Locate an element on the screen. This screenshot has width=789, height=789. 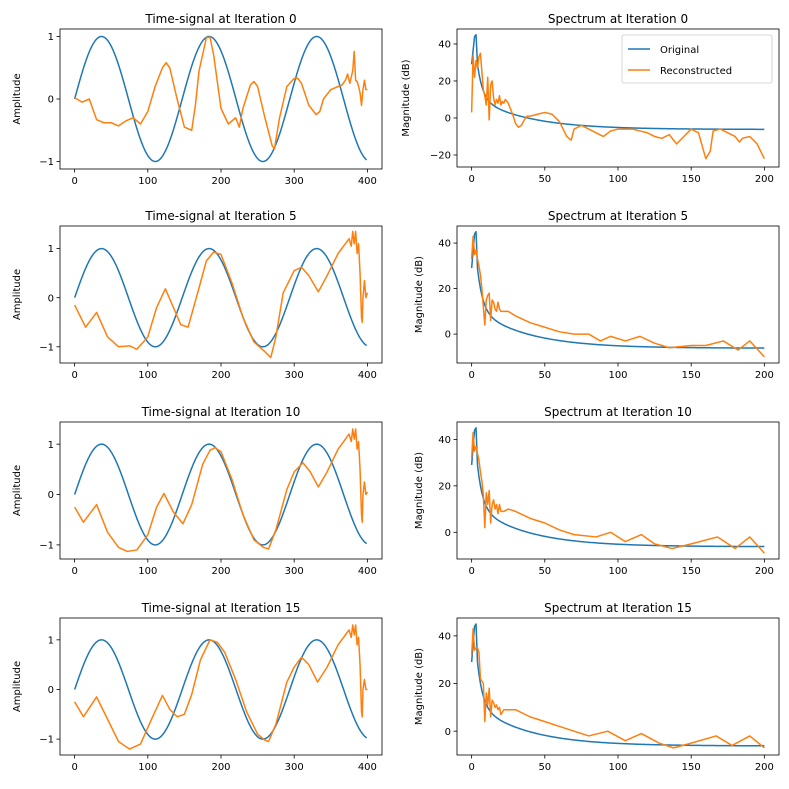
panel-title: Spectrum at Iteration 5 is located at coordinates (618, 216).